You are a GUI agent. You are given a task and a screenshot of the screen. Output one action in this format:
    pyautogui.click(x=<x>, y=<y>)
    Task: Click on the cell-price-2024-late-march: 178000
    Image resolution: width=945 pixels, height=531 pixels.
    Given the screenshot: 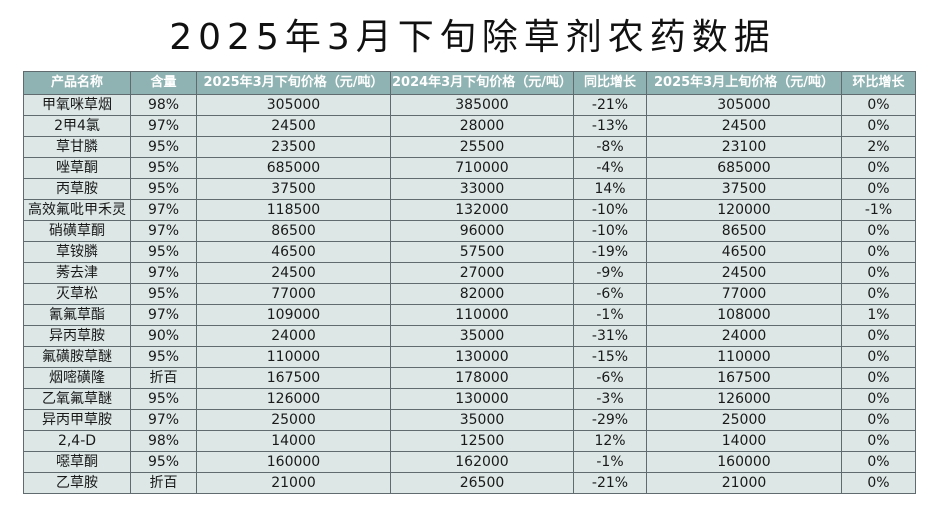 What is the action you would take?
    pyautogui.click(x=482, y=378)
    